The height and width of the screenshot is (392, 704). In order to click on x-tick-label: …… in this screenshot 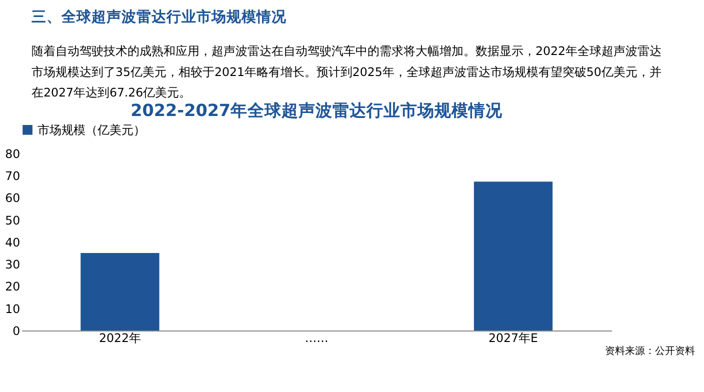, I will do `click(316, 337)`.